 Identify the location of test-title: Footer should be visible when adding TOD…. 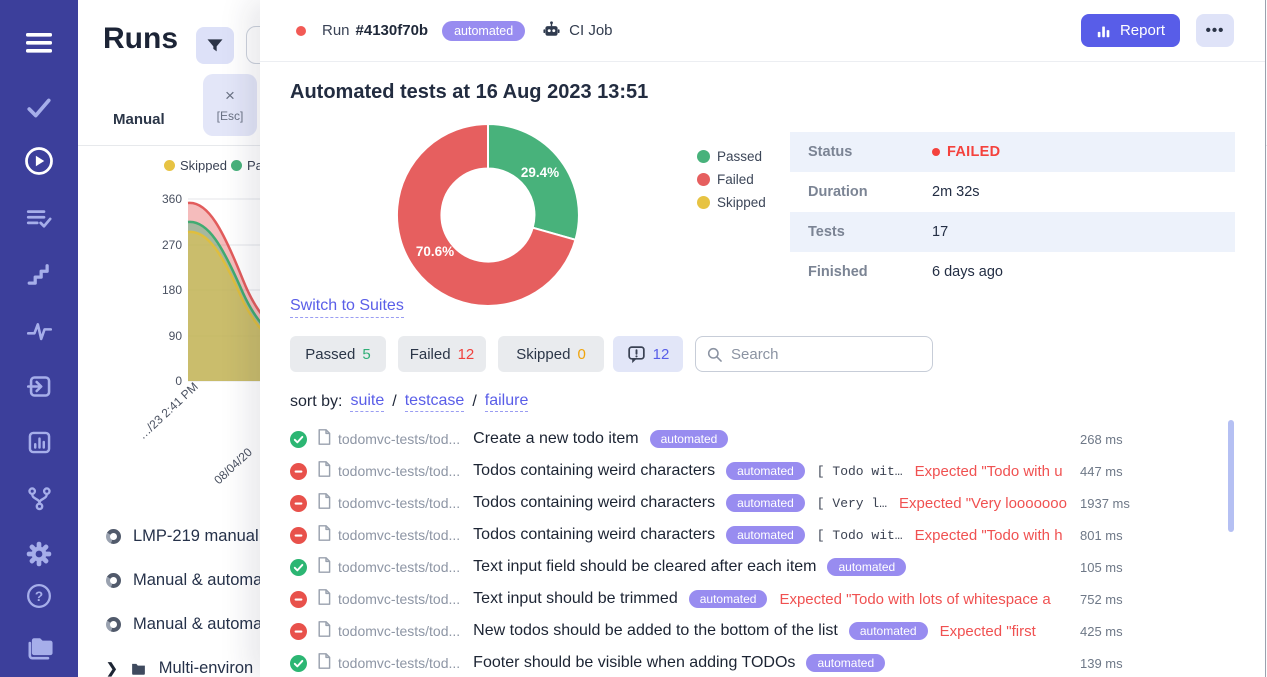
(634, 662).